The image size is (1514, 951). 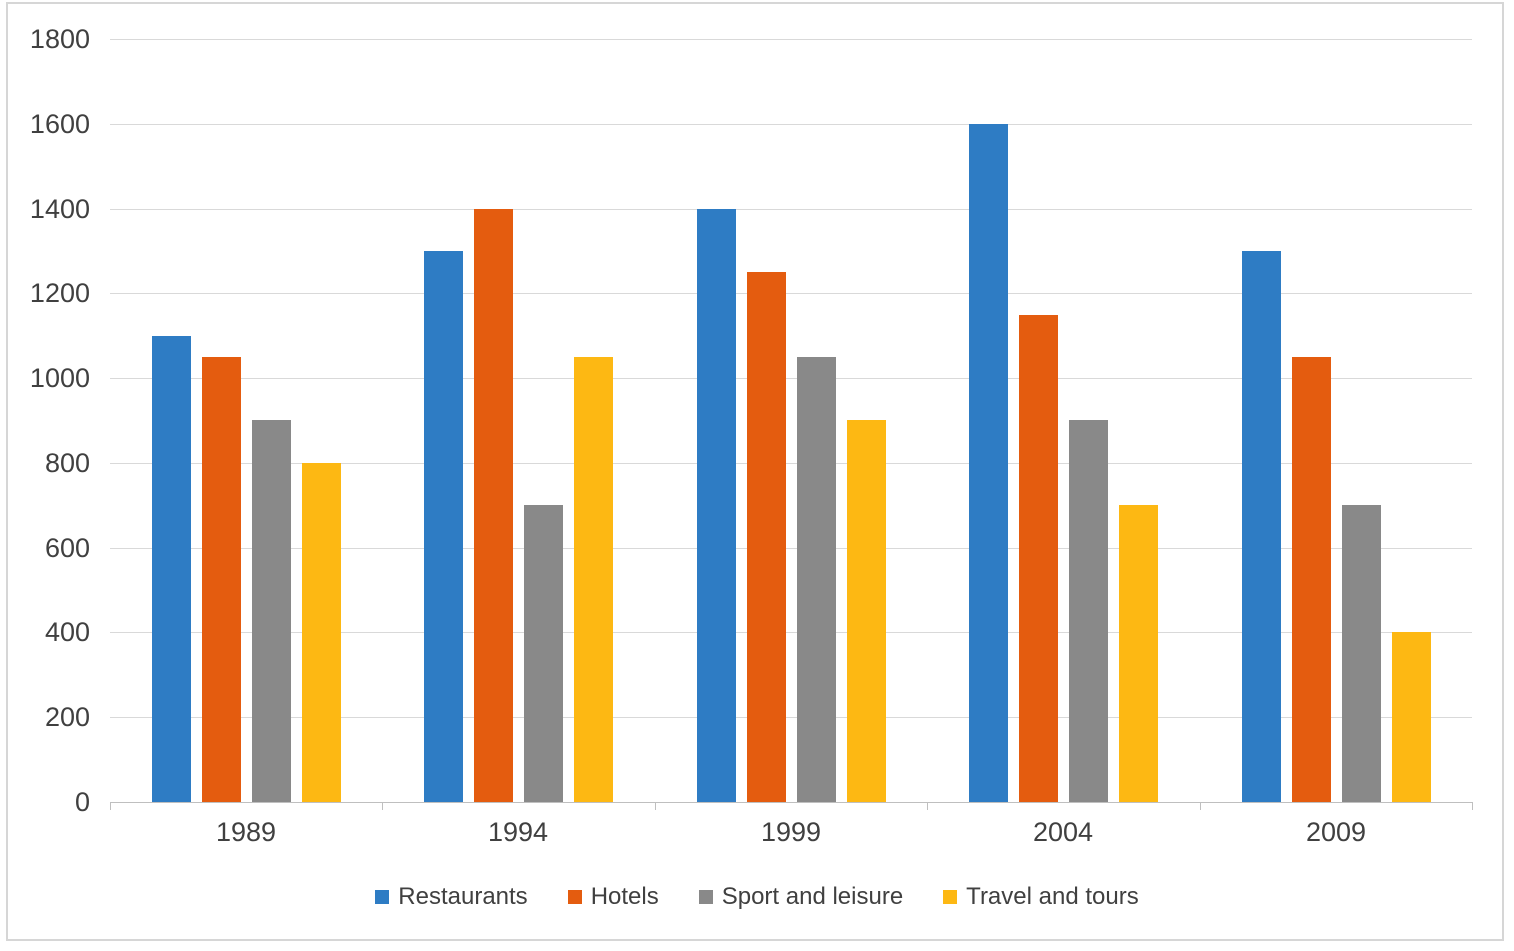 What do you see at coordinates (67, 717) in the screenshot?
I see `y-axis-tick-label: 200` at bounding box center [67, 717].